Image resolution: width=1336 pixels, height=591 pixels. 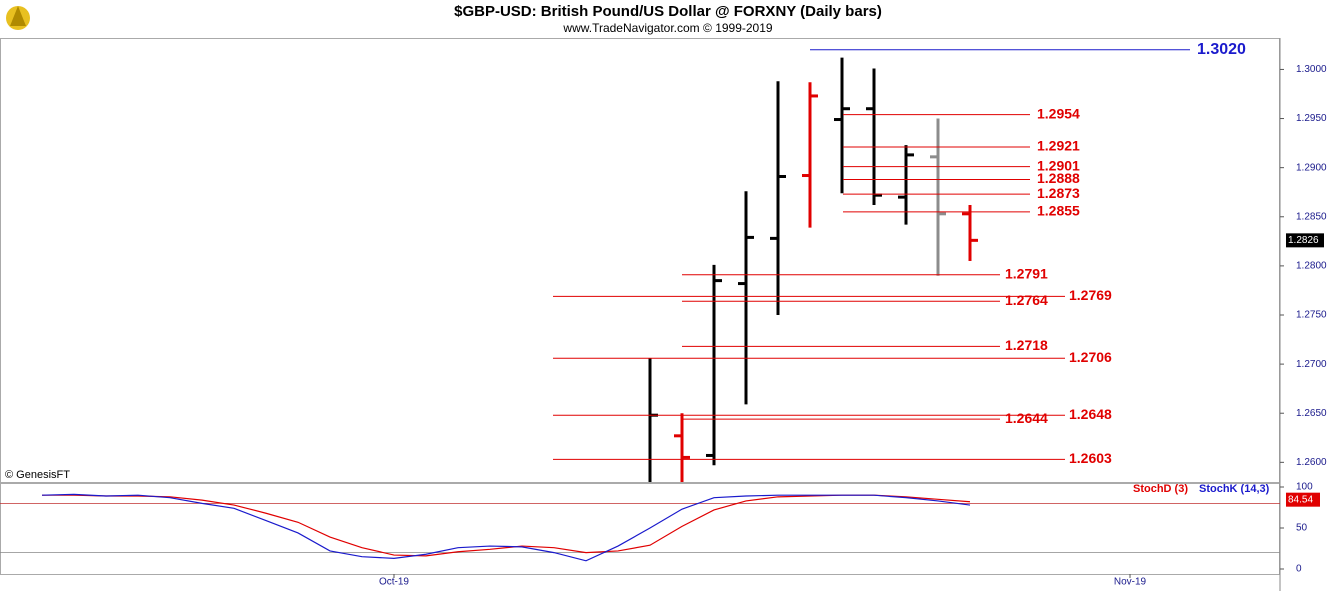 What do you see at coordinates (1026, 300) in the screenshot?
I see `level-label: 1.2764` at bounding box center [1026, 300].